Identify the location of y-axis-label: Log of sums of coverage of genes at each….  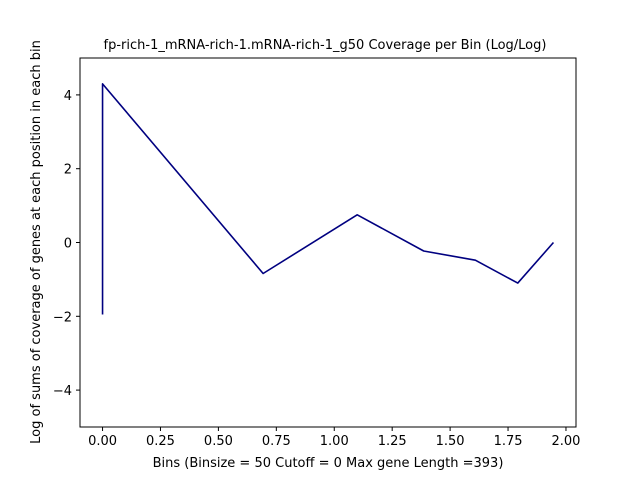
(36, 242).